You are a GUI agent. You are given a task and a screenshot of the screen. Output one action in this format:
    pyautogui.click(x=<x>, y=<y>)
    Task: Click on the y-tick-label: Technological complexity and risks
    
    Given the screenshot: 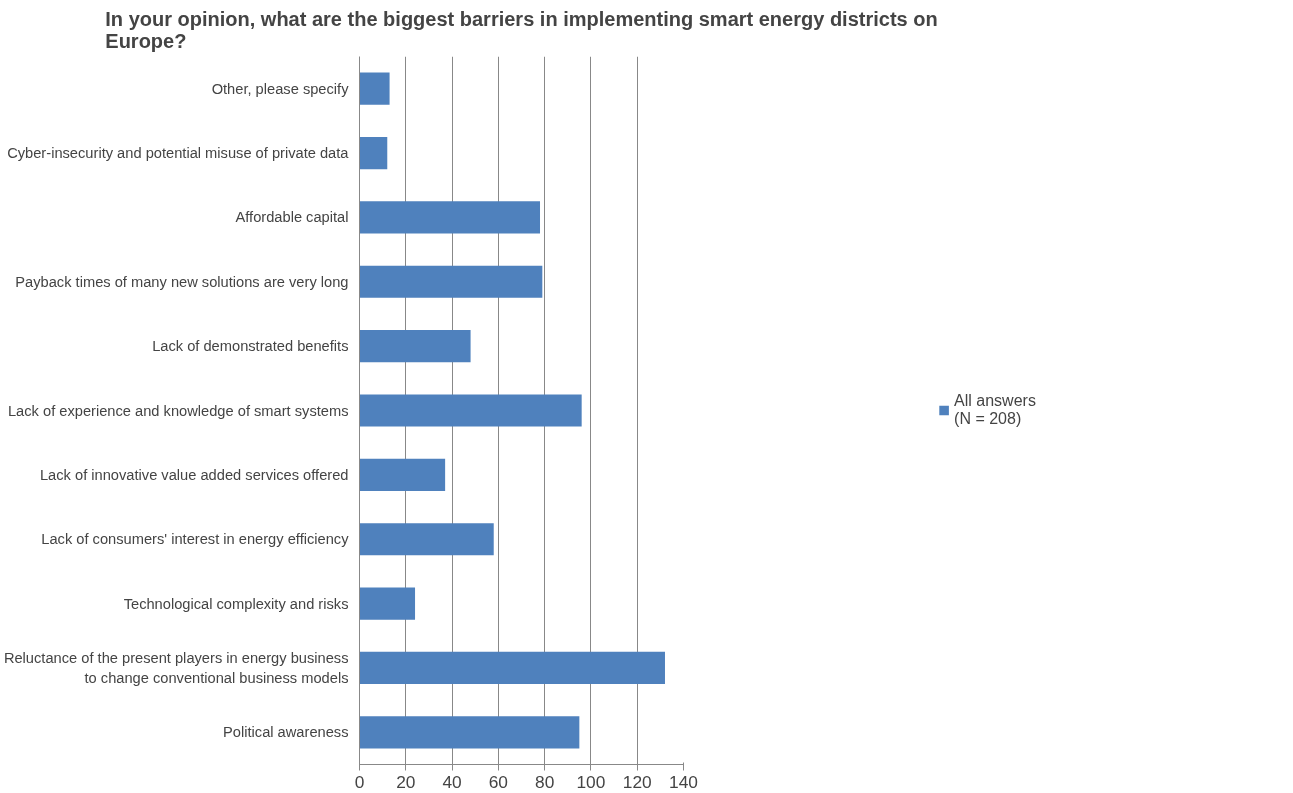 What is the action you would take?
    pyautogui.click(x=236, y=603)
    